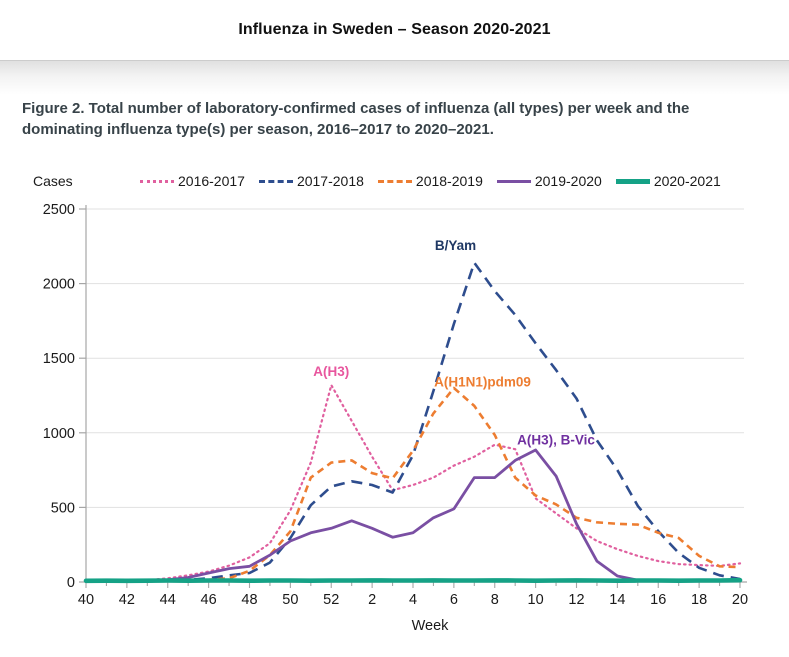 The image size is (789, 657). I want to click on legend-item-2020-2021: 2020-2021, so click(668, 181).